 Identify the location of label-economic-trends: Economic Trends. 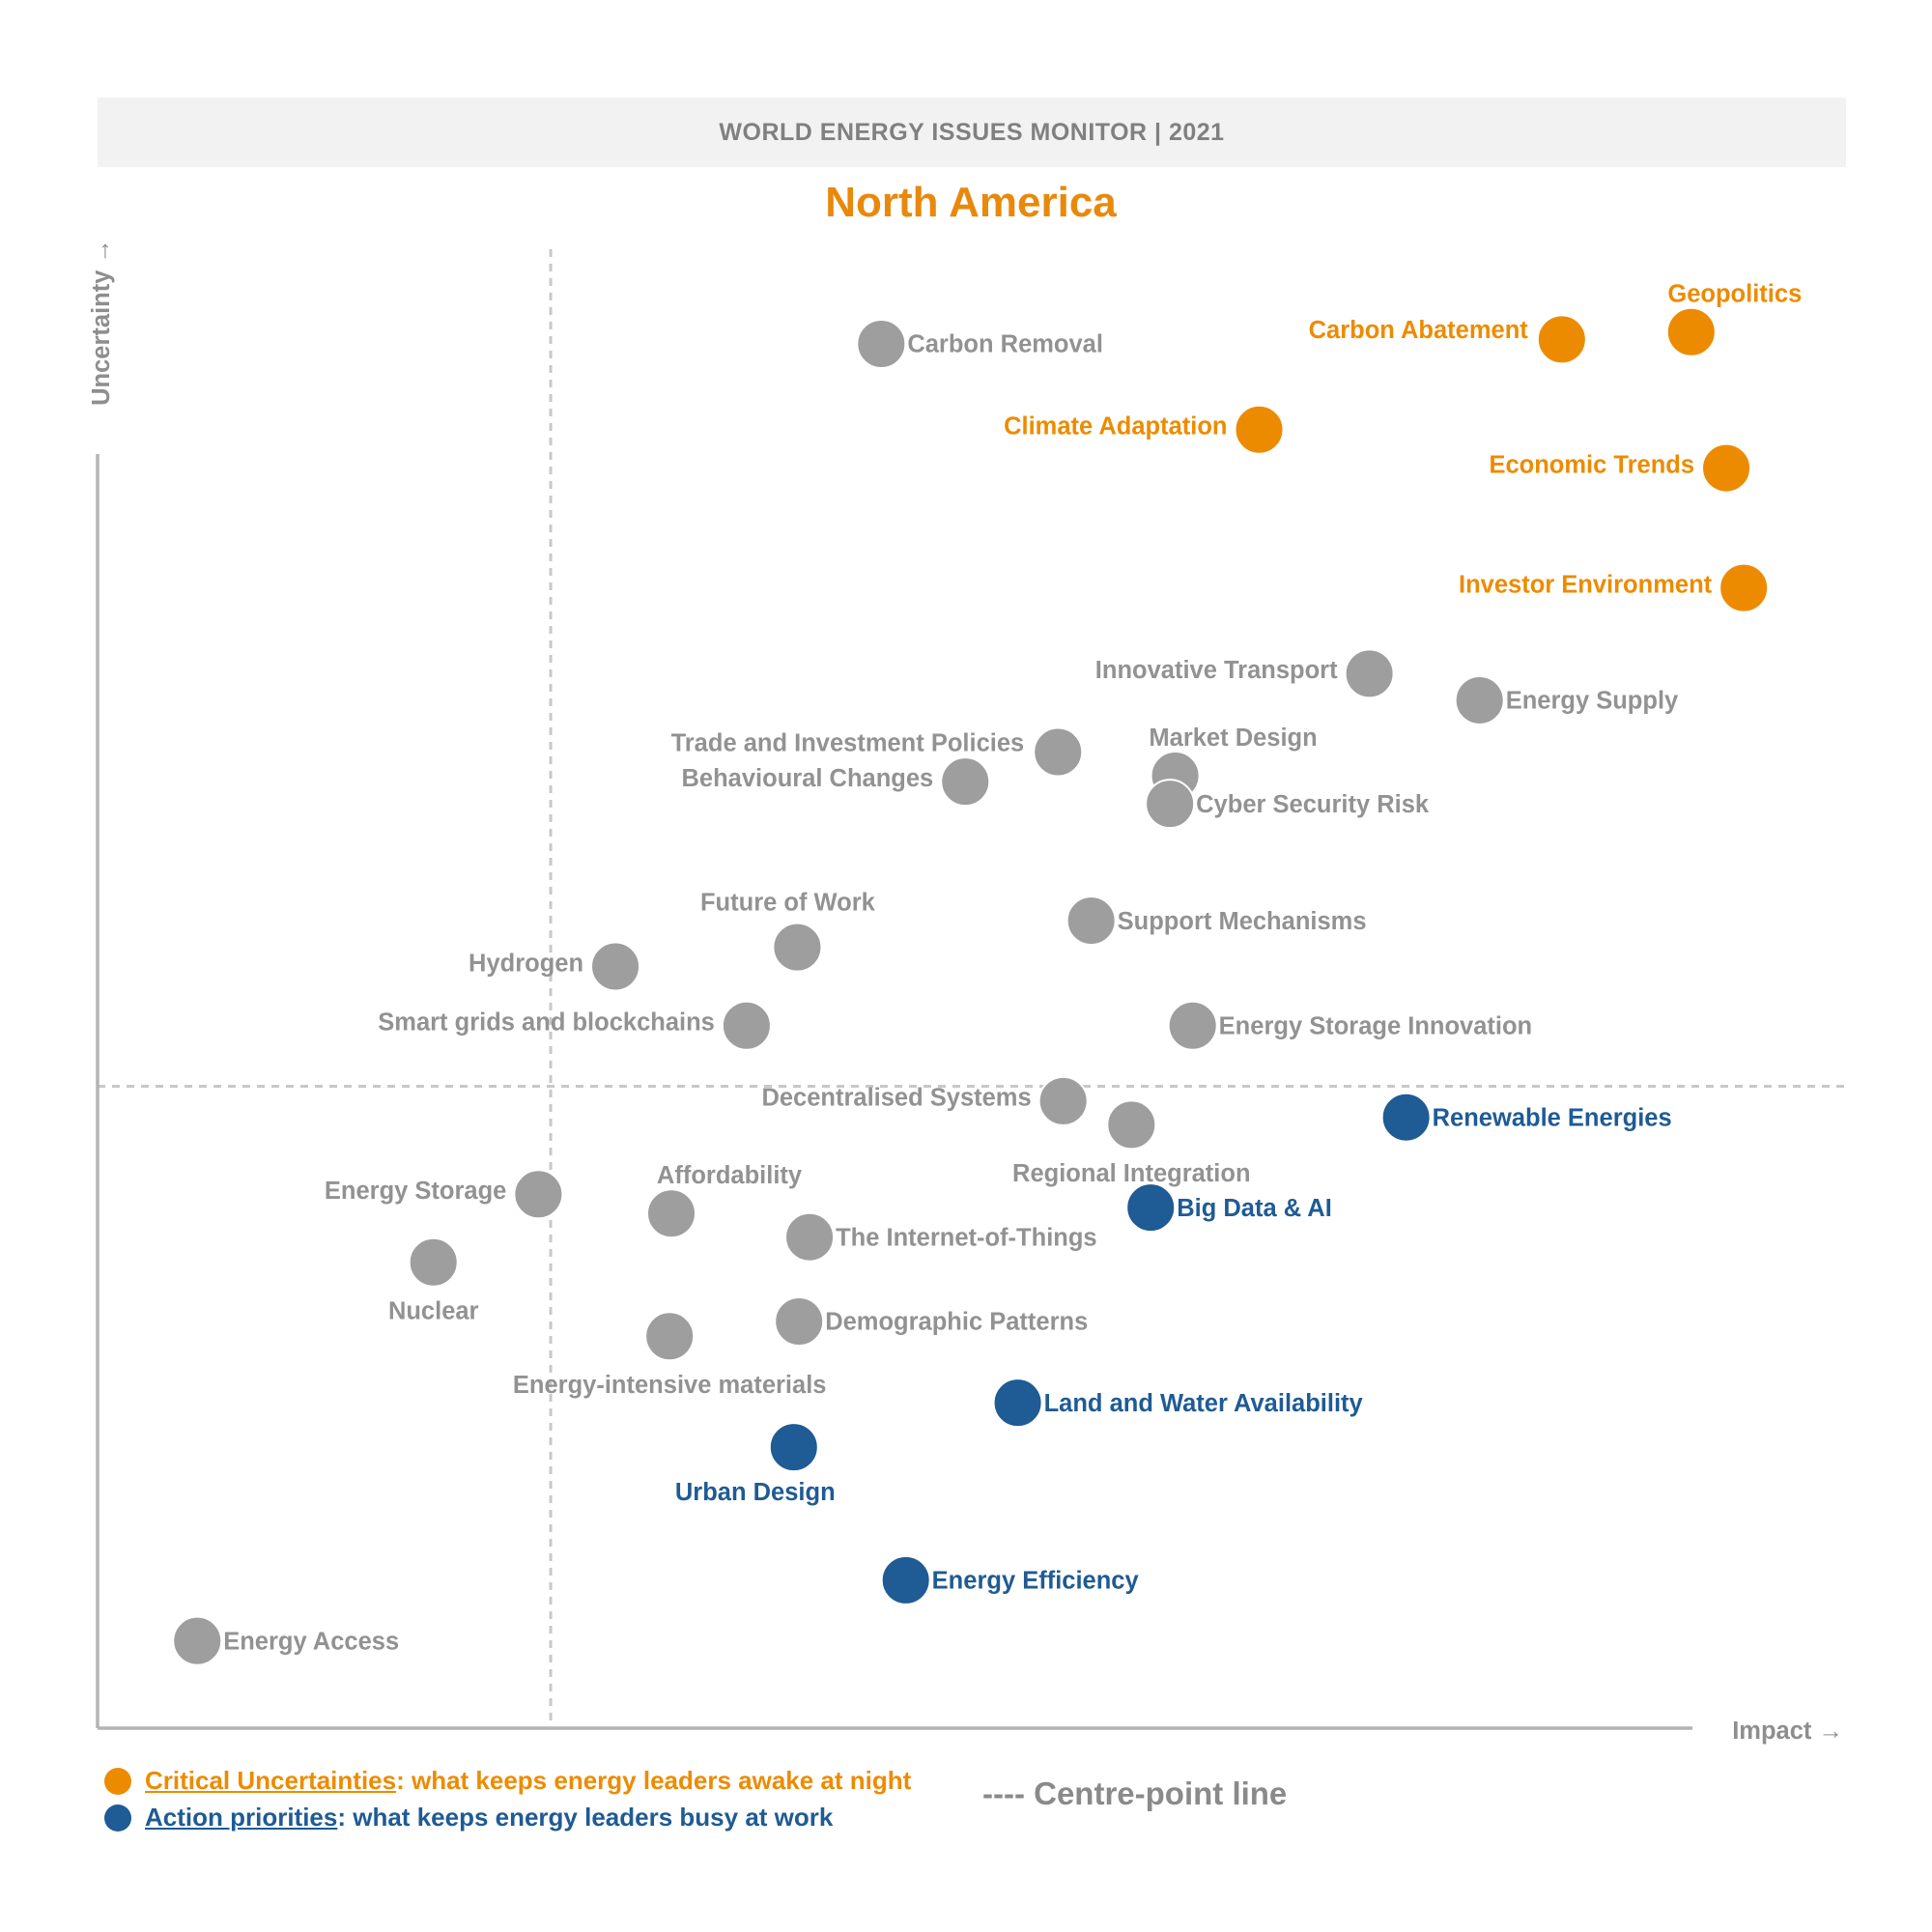
(1591, 464).